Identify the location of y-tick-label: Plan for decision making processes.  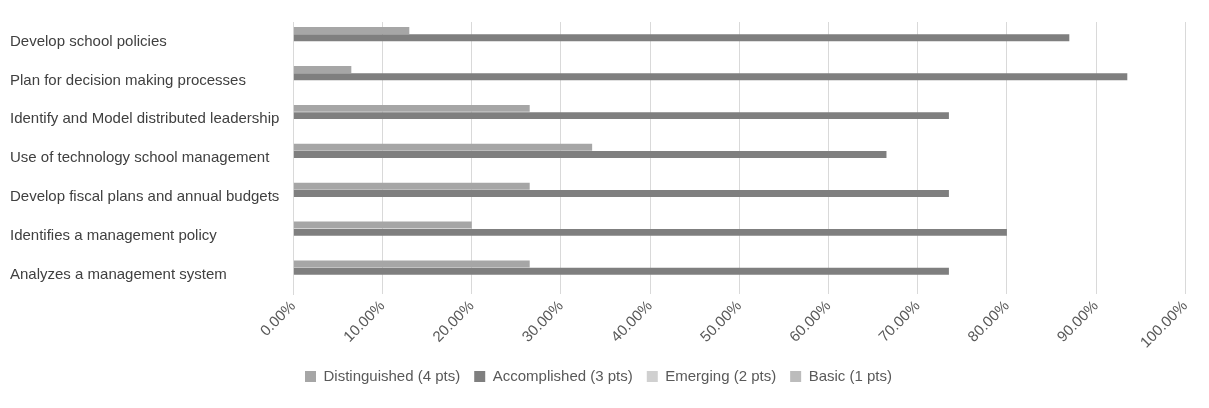
(128, 79).